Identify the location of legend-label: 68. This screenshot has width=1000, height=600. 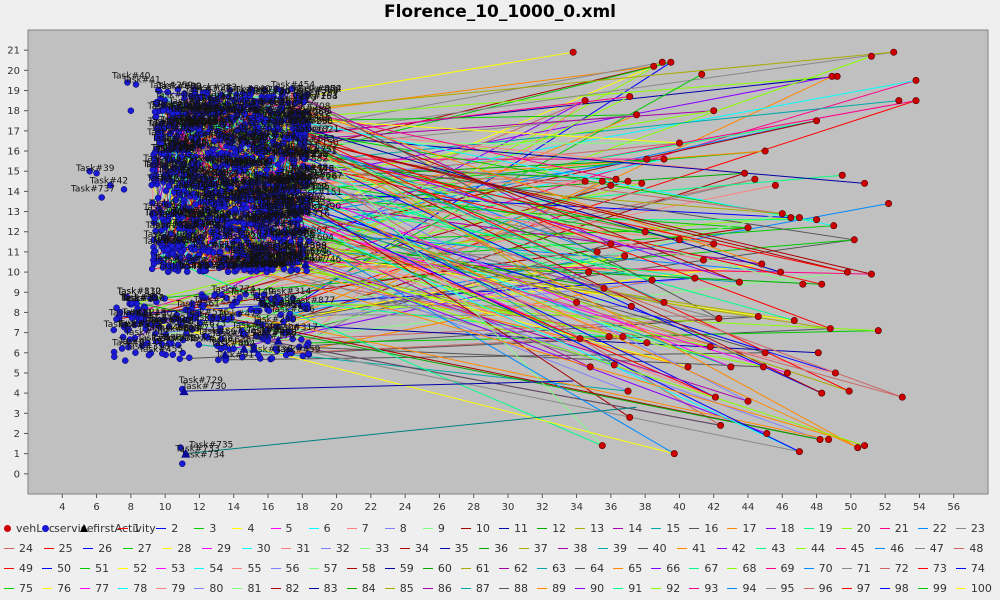
(749, 568).